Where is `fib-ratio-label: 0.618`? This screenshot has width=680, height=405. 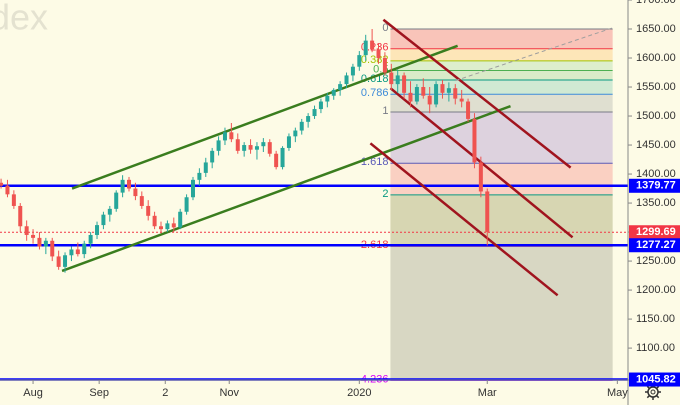
fib-ratio-label: 0.618 is located at coordinates (375, 79).